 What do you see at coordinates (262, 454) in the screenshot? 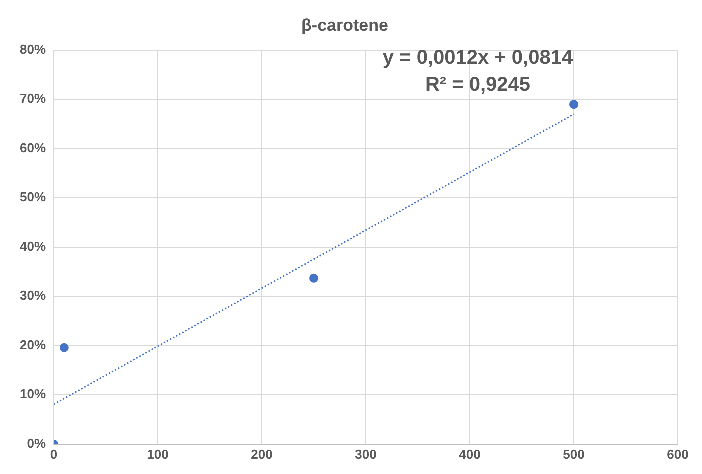
I see `x-tick-label: 200` at bounding box center [262, 454].